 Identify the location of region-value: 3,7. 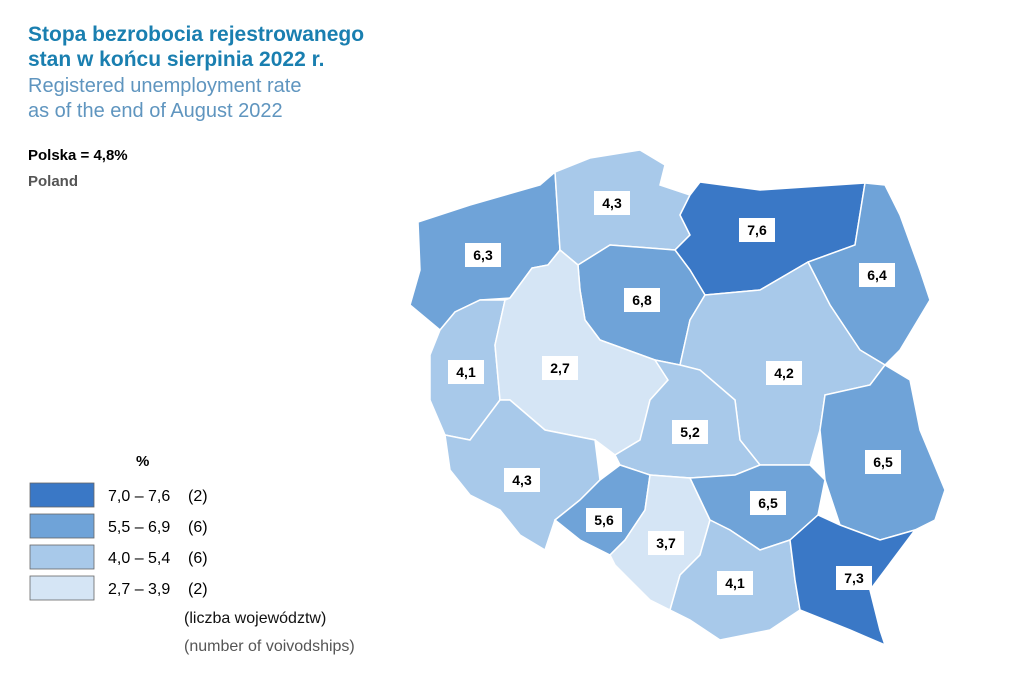
(666, 543).